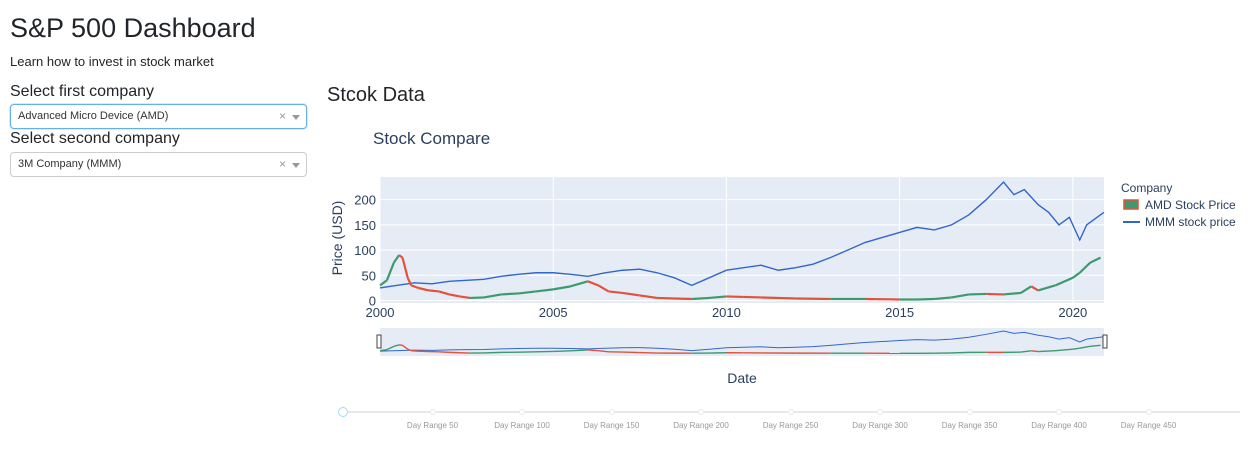  I want to click on chart-title: Stock Compare, so click(431, 138).